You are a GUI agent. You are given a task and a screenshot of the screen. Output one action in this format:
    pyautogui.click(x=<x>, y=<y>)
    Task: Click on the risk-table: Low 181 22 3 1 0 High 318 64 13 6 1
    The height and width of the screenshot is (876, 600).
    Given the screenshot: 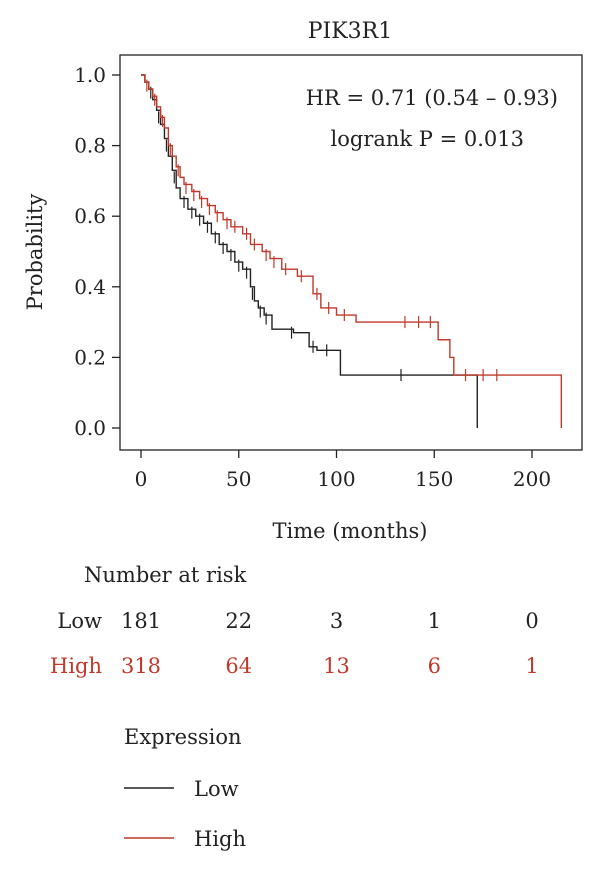 What is the action you would take?
    pyautogui.click(x=294, y=643)
    